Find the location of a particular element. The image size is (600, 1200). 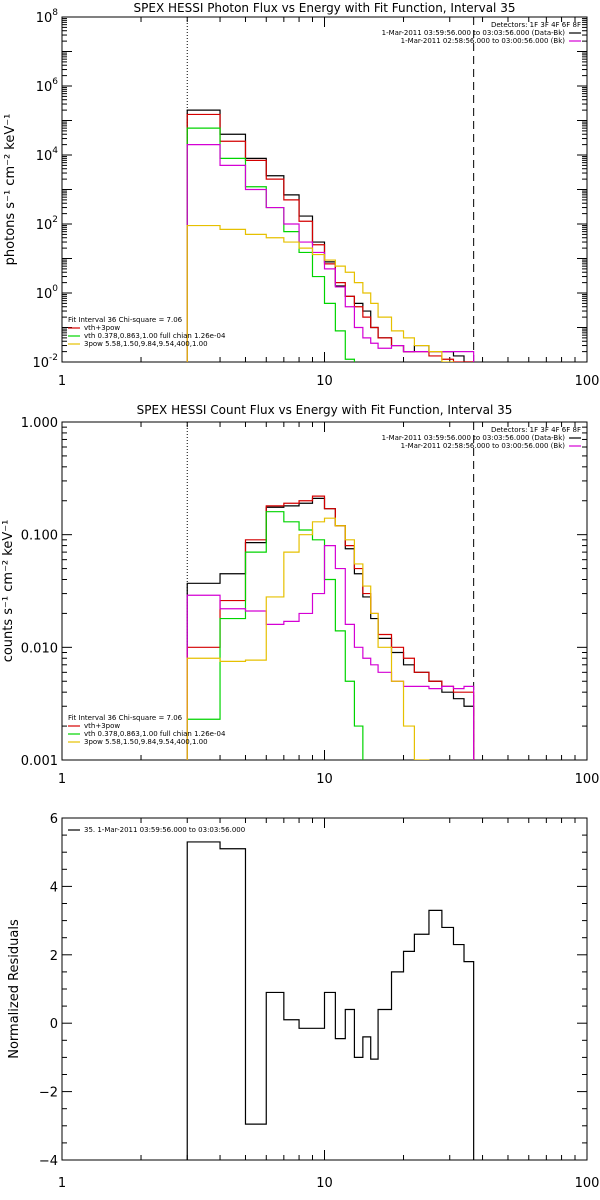

y-tick-exponent: -2 is located at coordinates (53, 358).